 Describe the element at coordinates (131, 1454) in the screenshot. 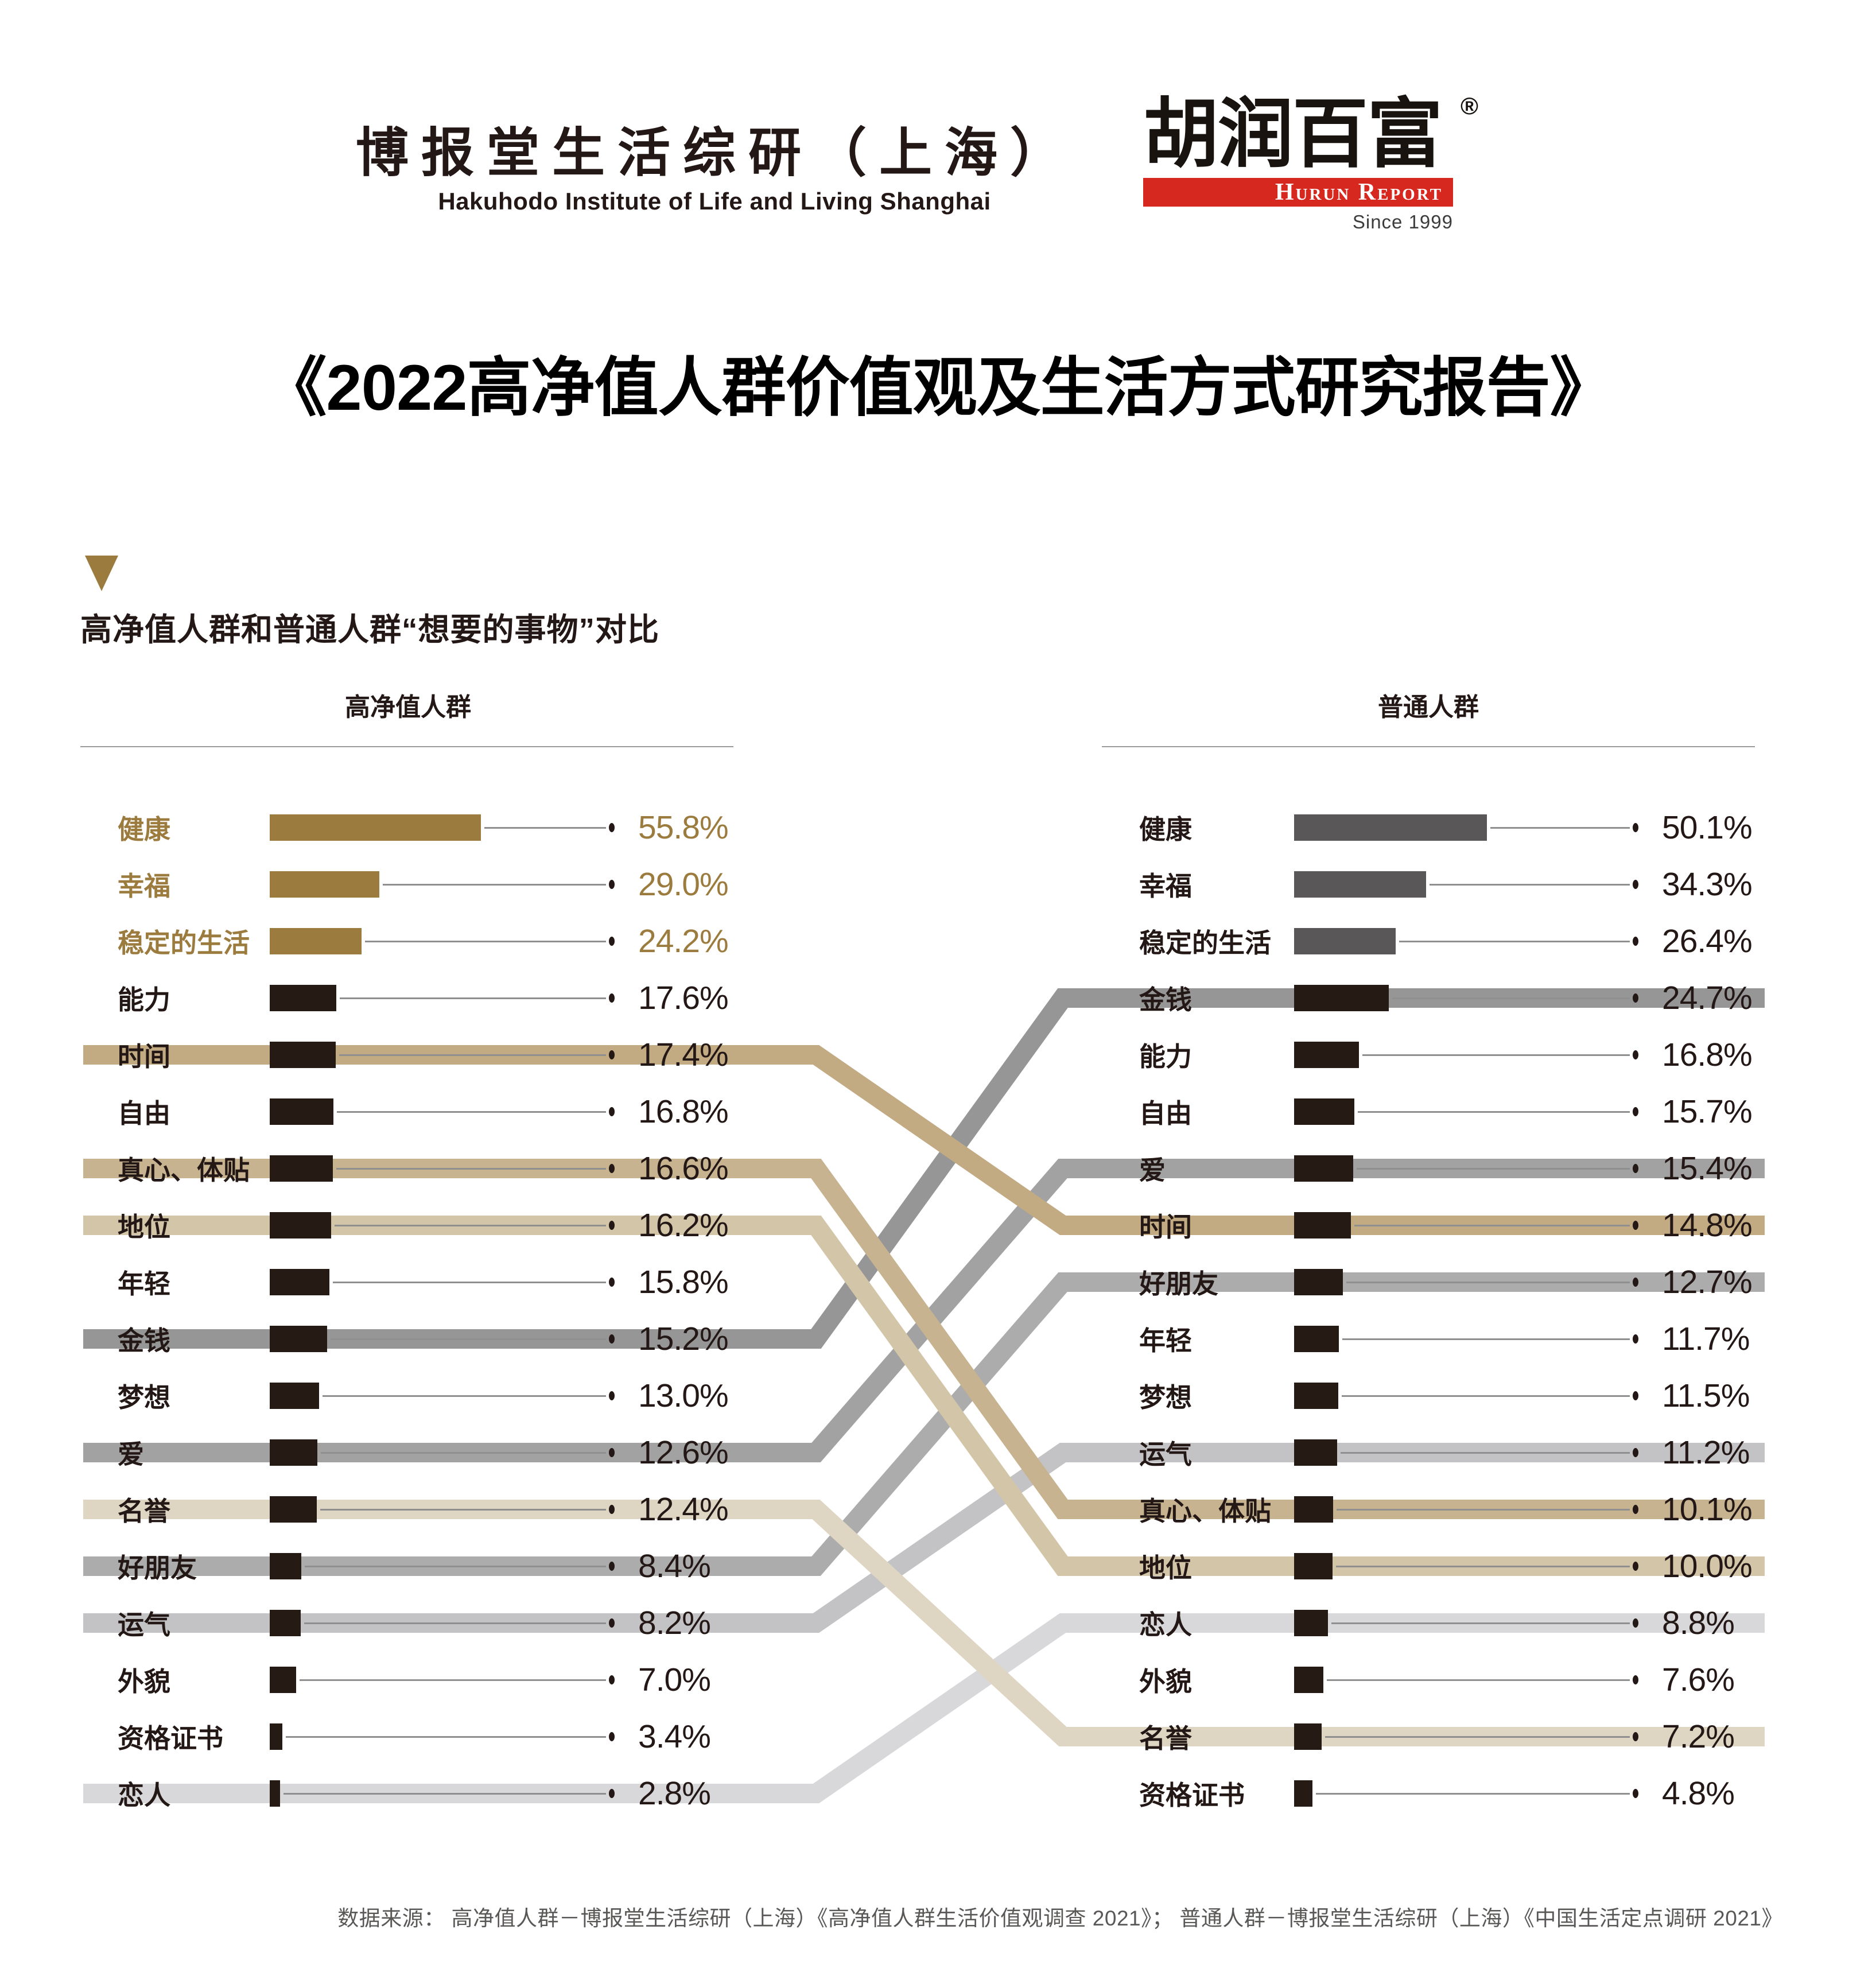

I see `row-label: 爱` at that location.